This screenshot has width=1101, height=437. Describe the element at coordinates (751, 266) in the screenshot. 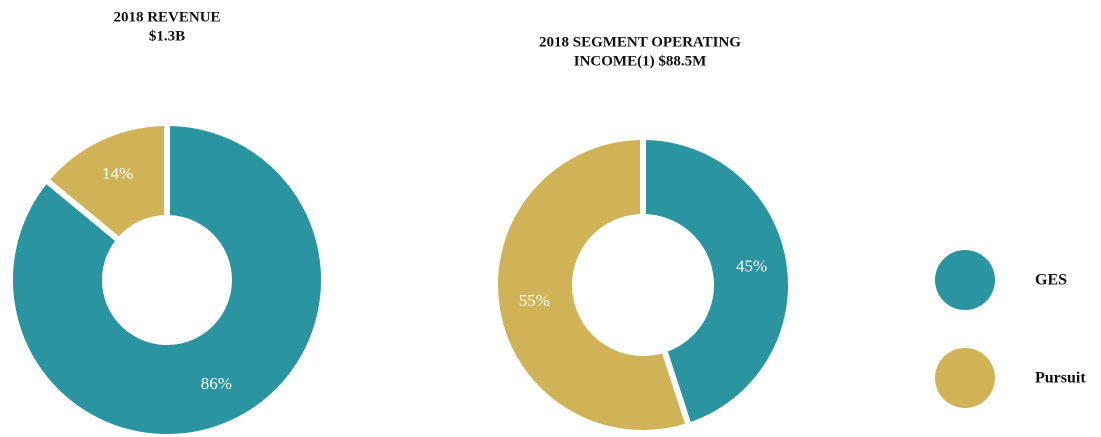

I see `data-label: 45%` at that location.